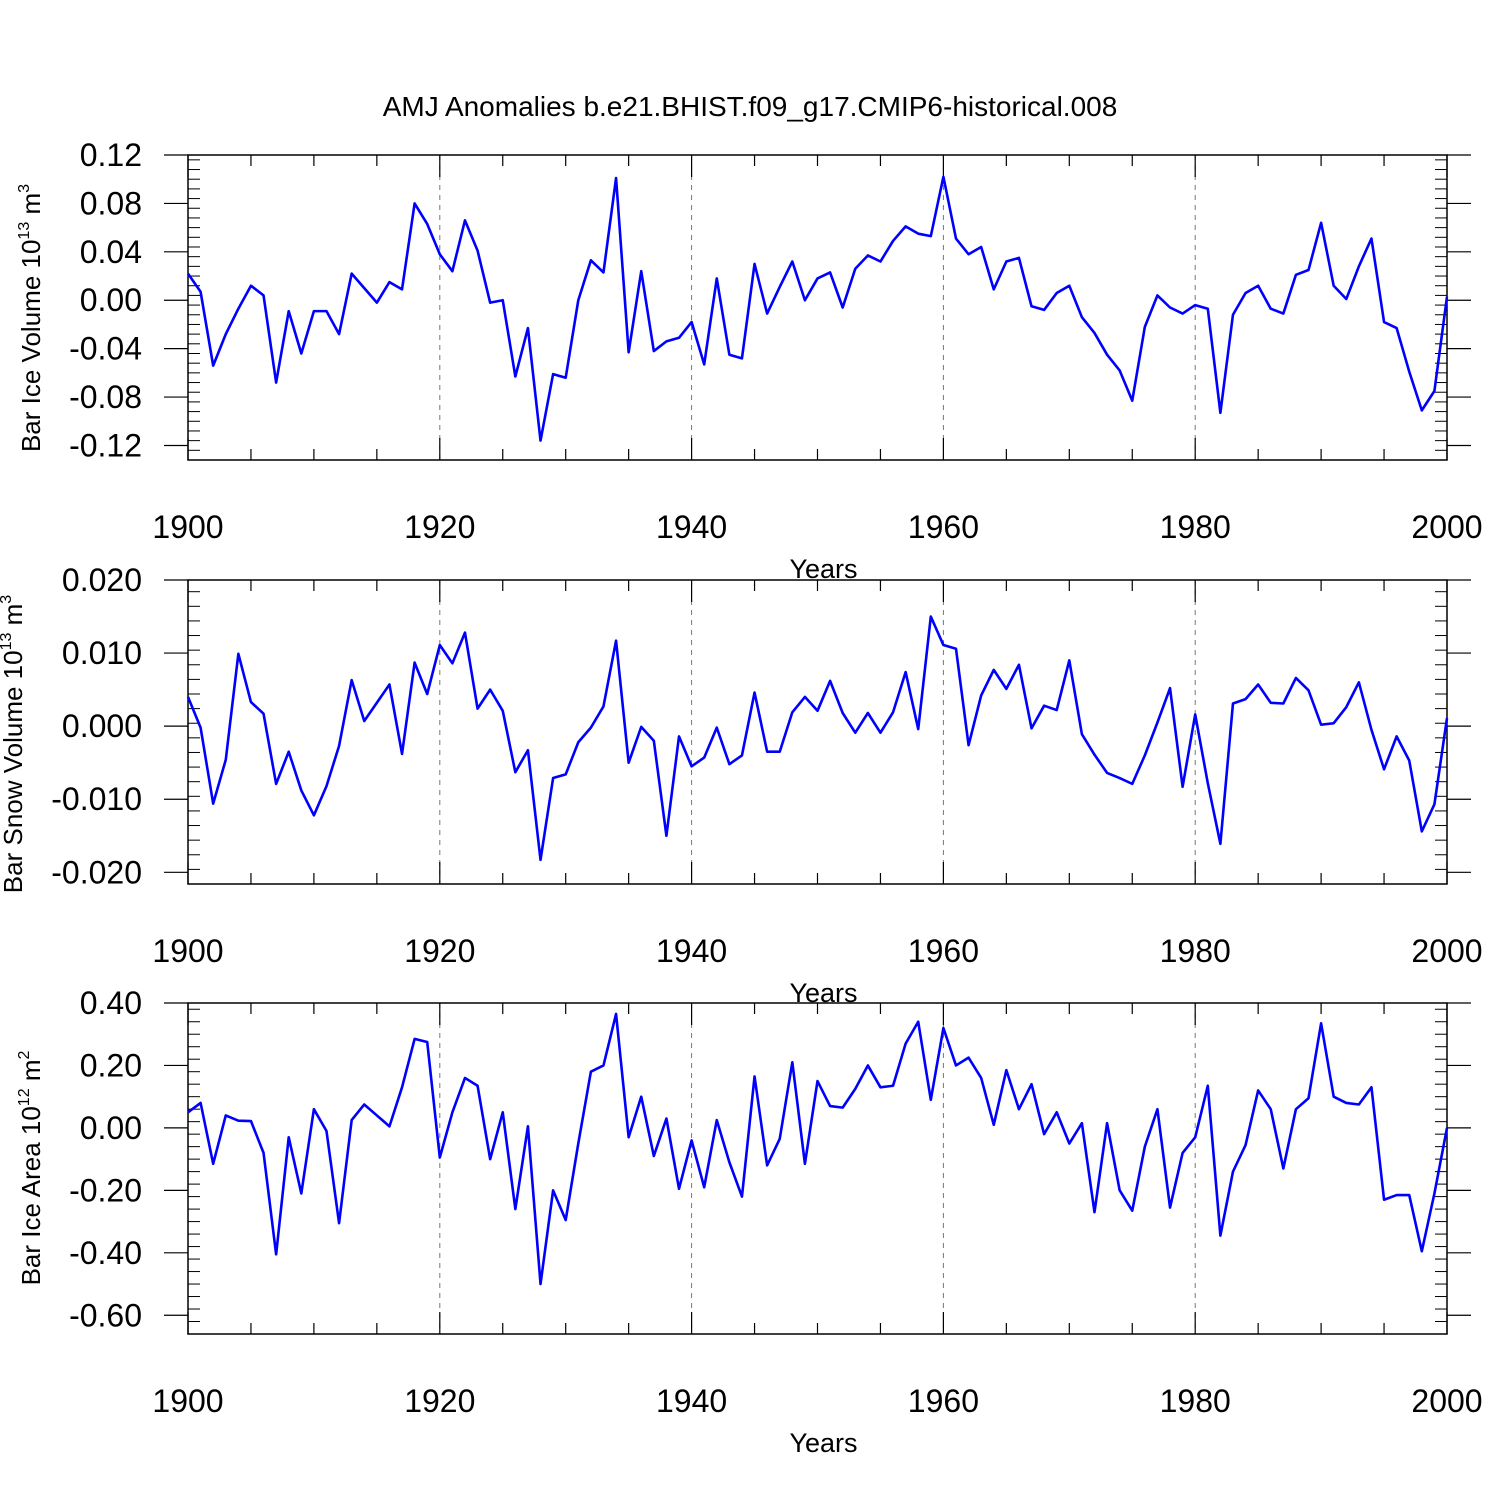 The image size is (1500, 1500). Describe the element at coordinates (96, 799) in the screenshot. I see `y-tick-label: -0.010` at that location.